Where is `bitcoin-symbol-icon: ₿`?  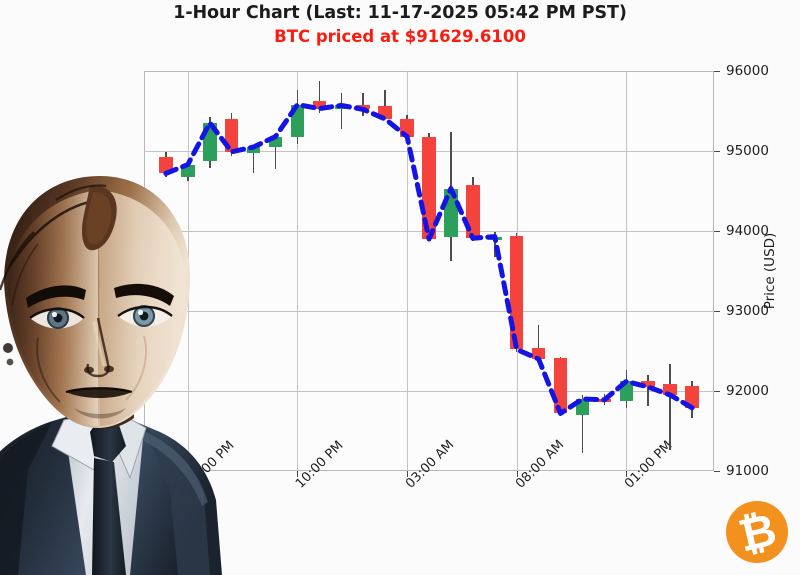 bitcoin-symbol-icon: ₿ is located at coordinates (757, 532).